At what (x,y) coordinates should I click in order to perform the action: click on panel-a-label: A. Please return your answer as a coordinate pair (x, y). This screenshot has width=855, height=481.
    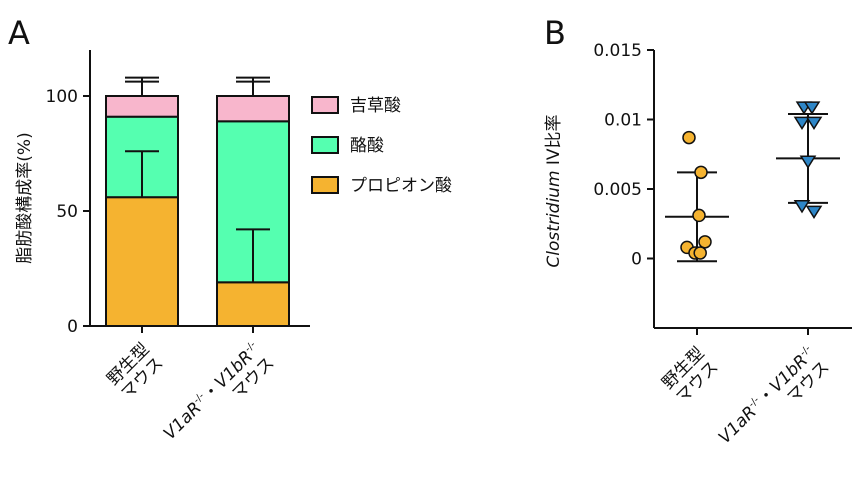
    Looking at the image, I should click on (19, 33).